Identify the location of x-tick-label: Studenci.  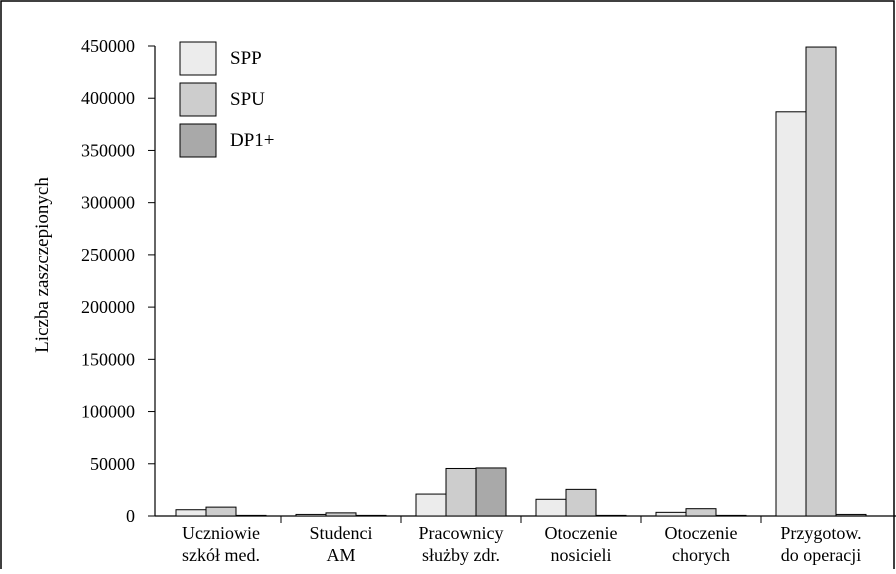
(341, 533).